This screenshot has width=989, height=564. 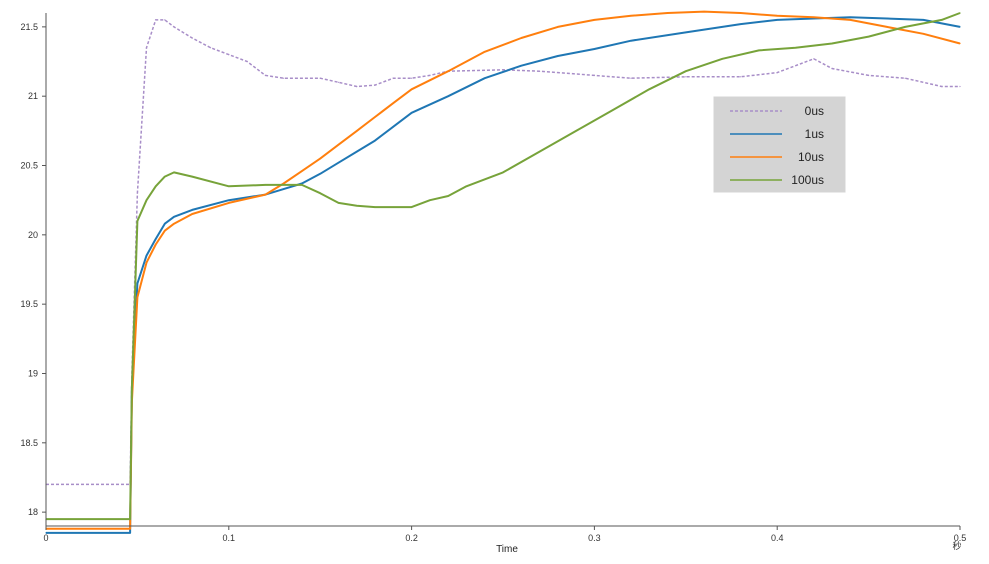 I want to click on x-tick-label: 0.2, so click(x=411, y=538).